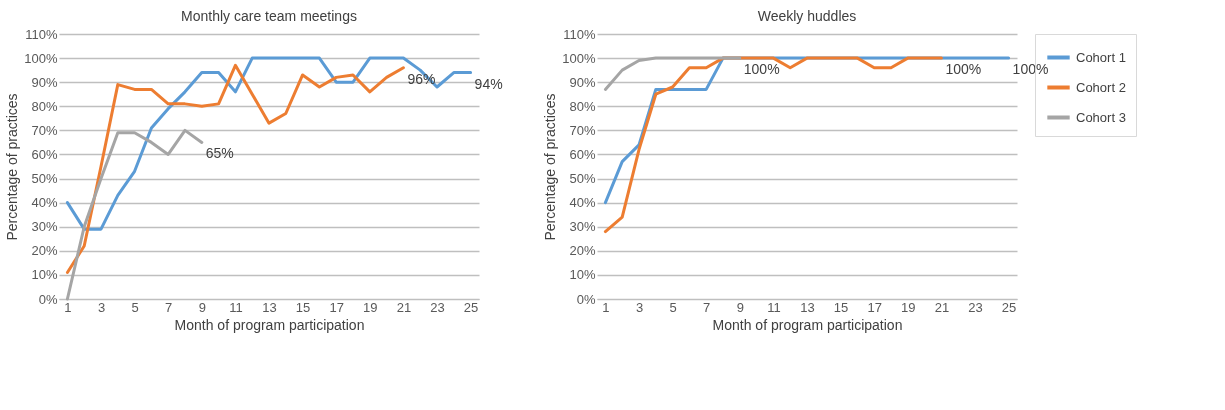  What do you see at coordinates (1101, 87) in the screenshot?
I see `legend-label: Cohort 2` at bounding box center [1101, 87].